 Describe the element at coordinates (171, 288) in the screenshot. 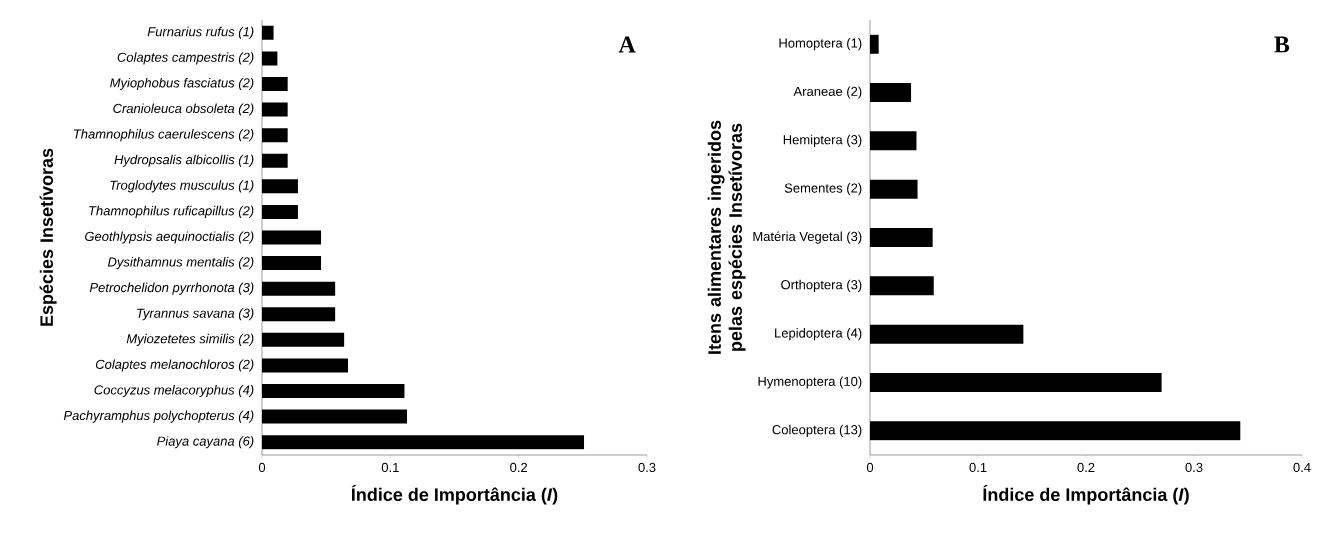

I see `y-tick-label: Petrochelidon pyrrhonota (3)` at that location.